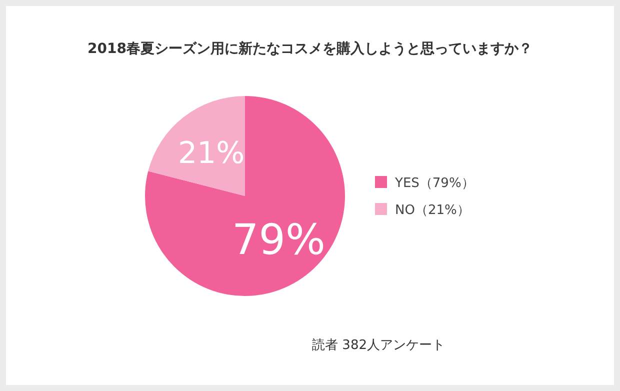 The width and height of the screenshot is (620, 391). Describe the element at coordinates (378, 345) in the screenshot. I see `text: 読者 382人アンケート` at that location.